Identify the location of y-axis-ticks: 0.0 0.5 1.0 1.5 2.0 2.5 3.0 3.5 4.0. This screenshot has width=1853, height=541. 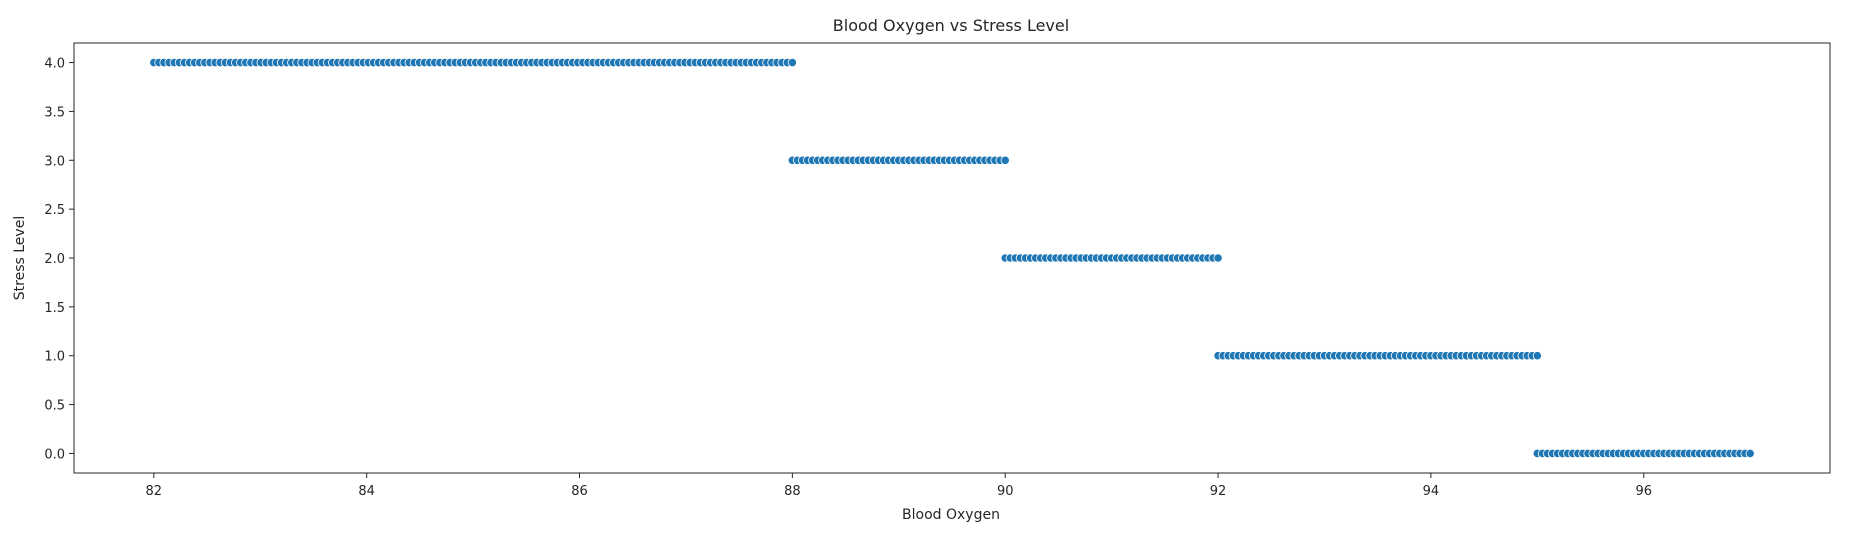
(59, 259).